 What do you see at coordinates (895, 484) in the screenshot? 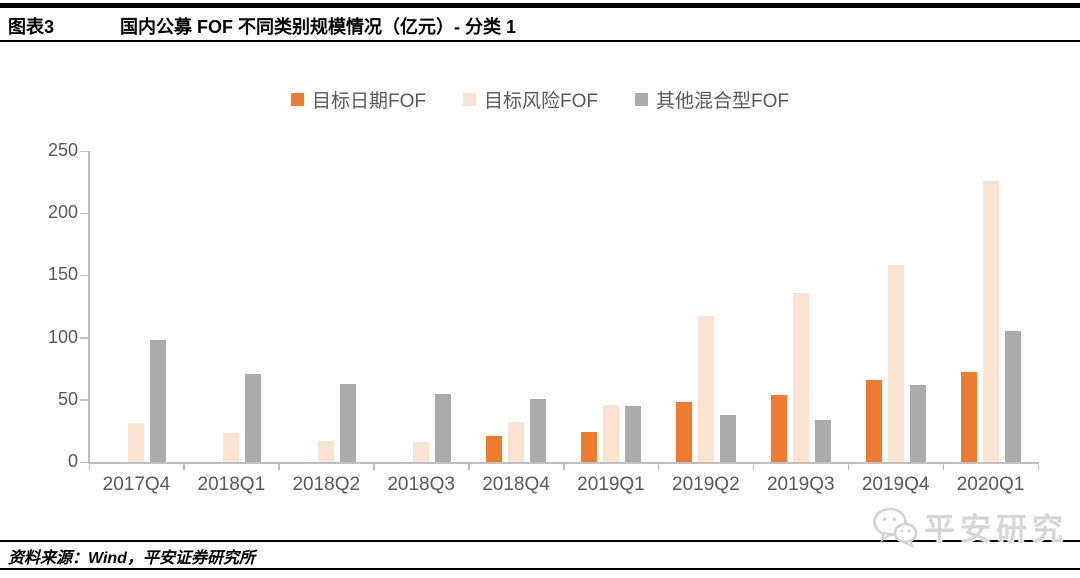
I see `x-axis-category-label: 2019Q4` at bounding box center [895, 484].